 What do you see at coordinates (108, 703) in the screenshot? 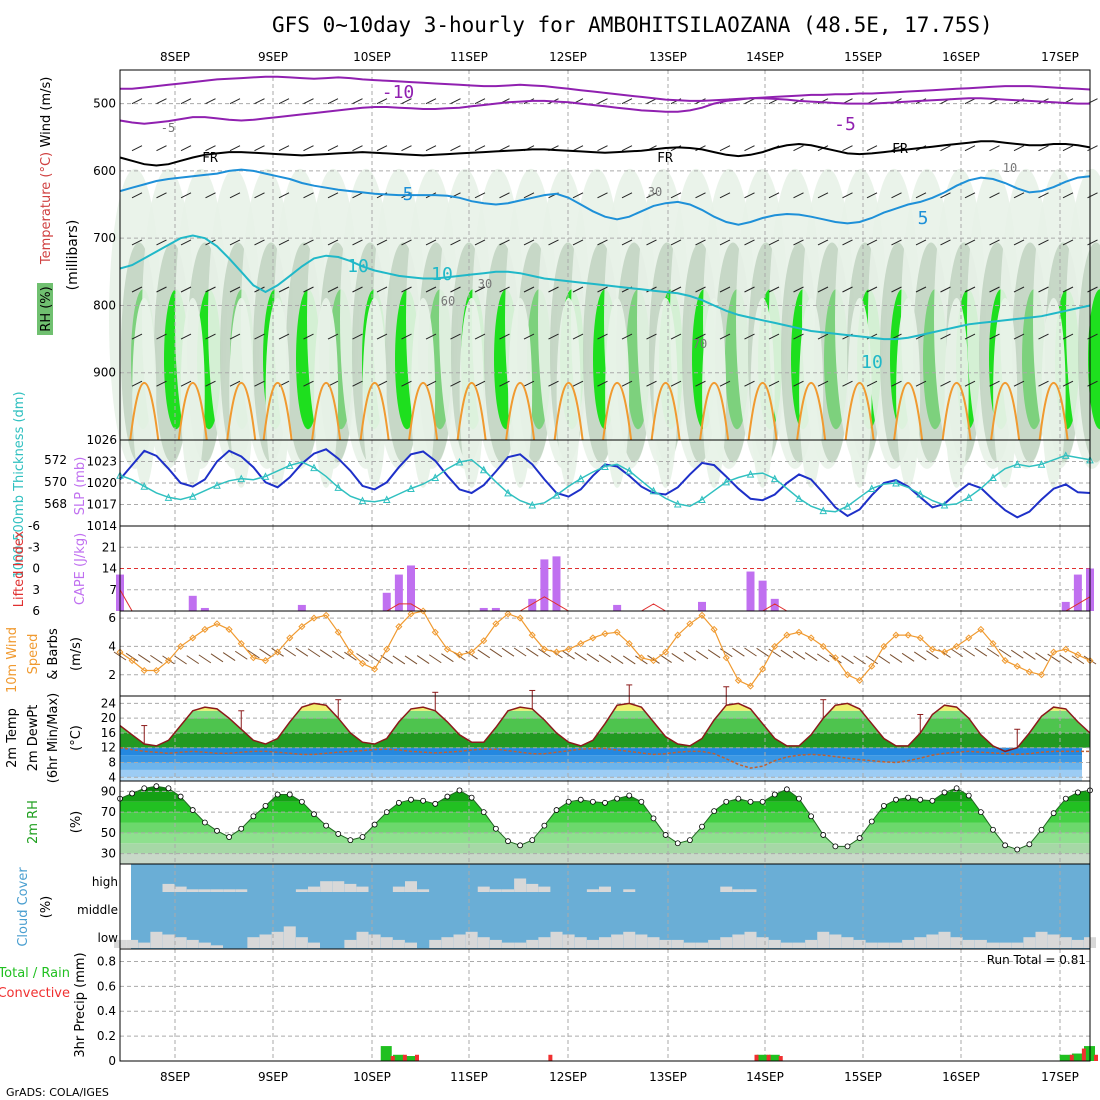
I see `y-tick: 24` at bounding box center [108, 703].